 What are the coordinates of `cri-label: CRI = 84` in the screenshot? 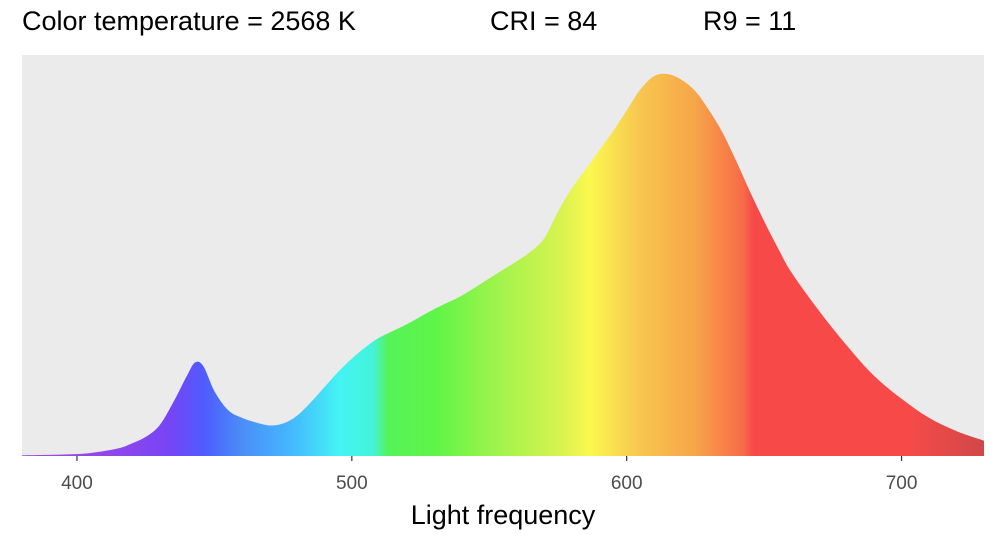 It's located at (544, 21).